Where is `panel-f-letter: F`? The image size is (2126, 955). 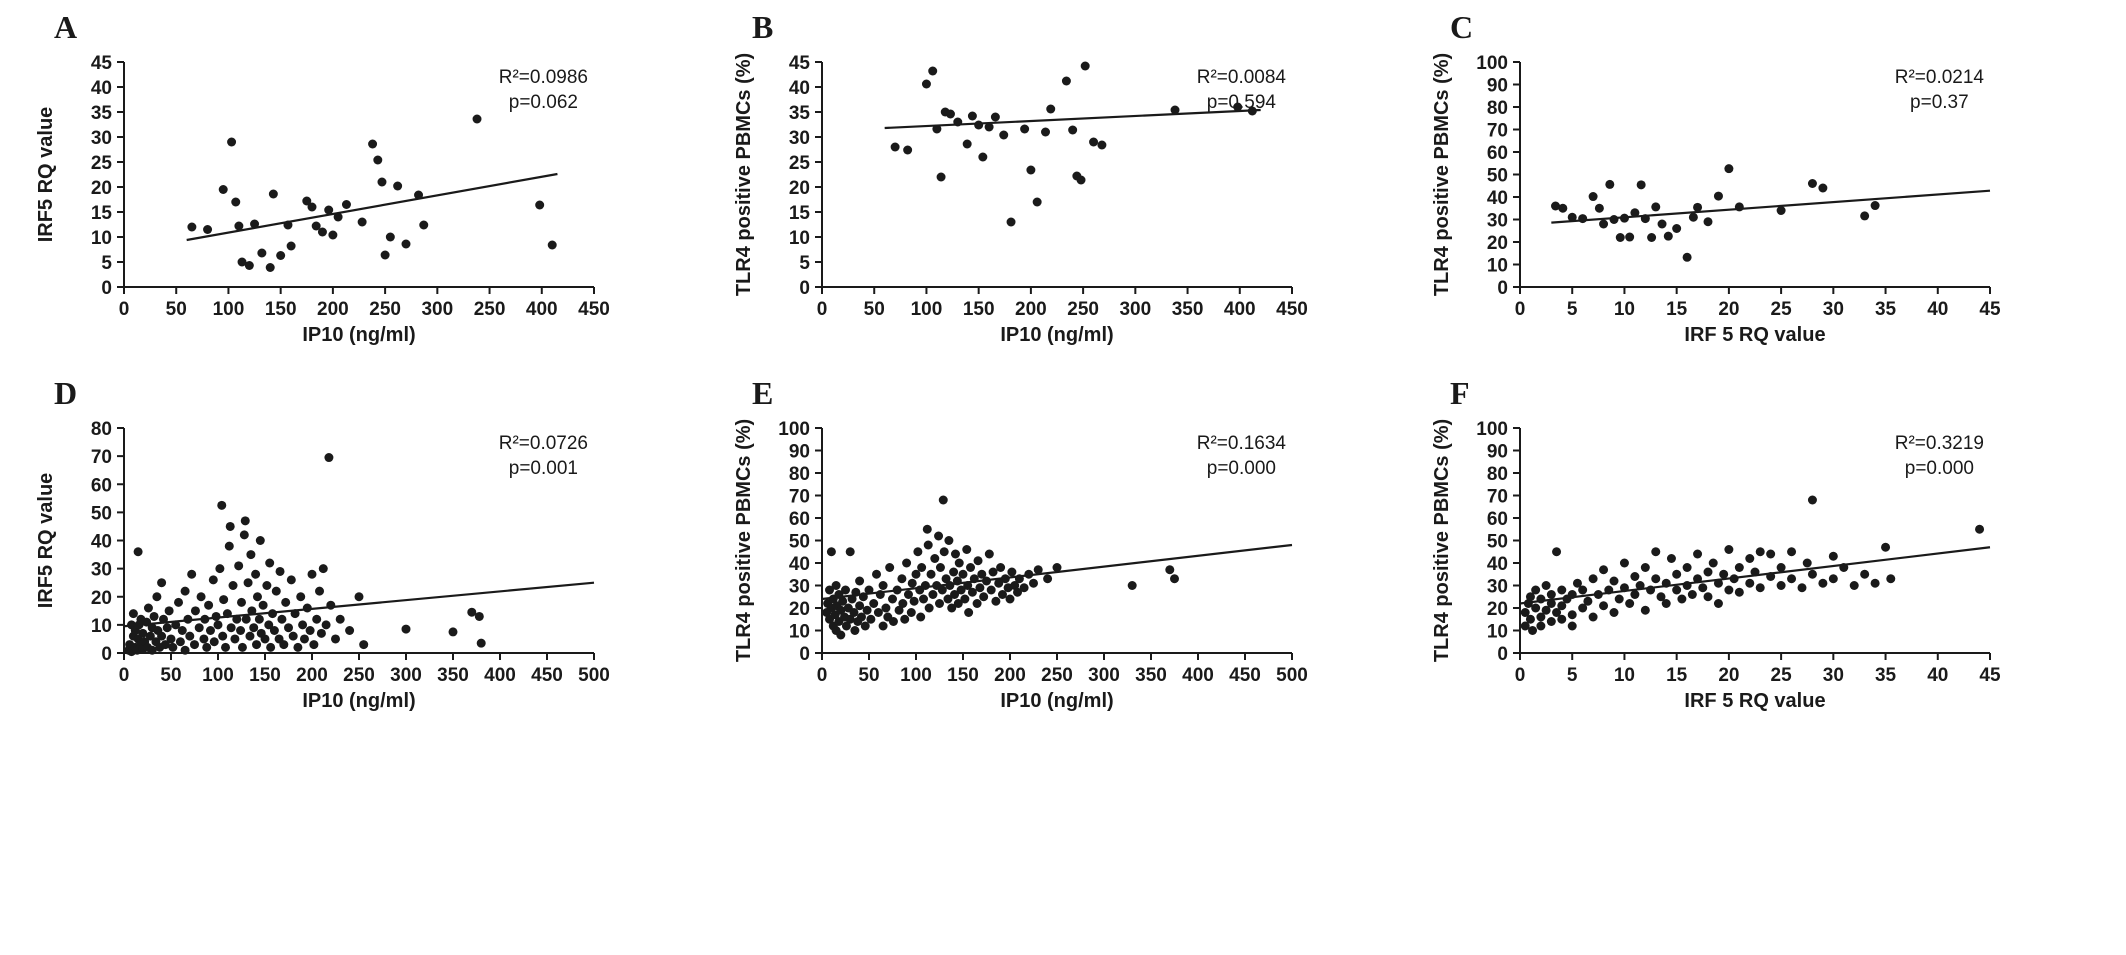 panel-f-letter: F is located at coordinates (1460, 393).